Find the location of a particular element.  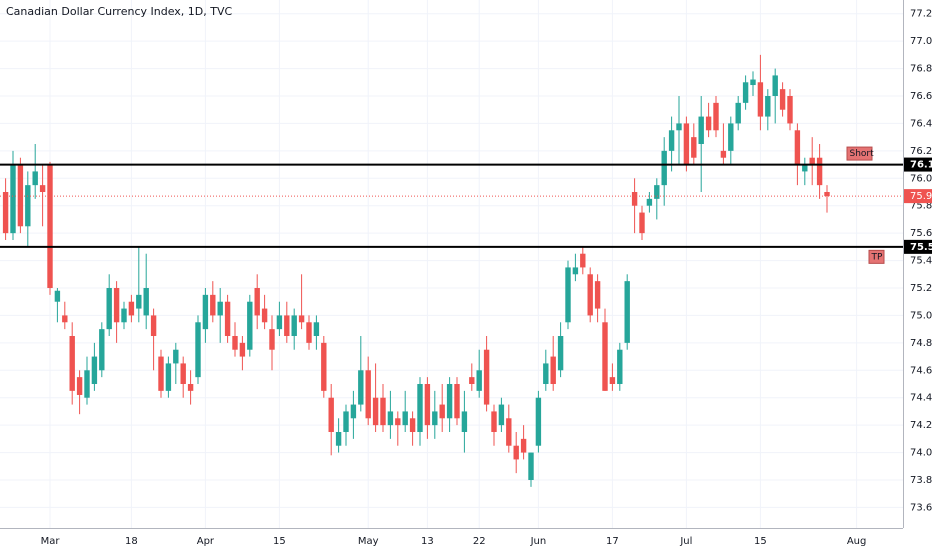

y-tick-label: 74.2 is located at coordinates (921, 425).